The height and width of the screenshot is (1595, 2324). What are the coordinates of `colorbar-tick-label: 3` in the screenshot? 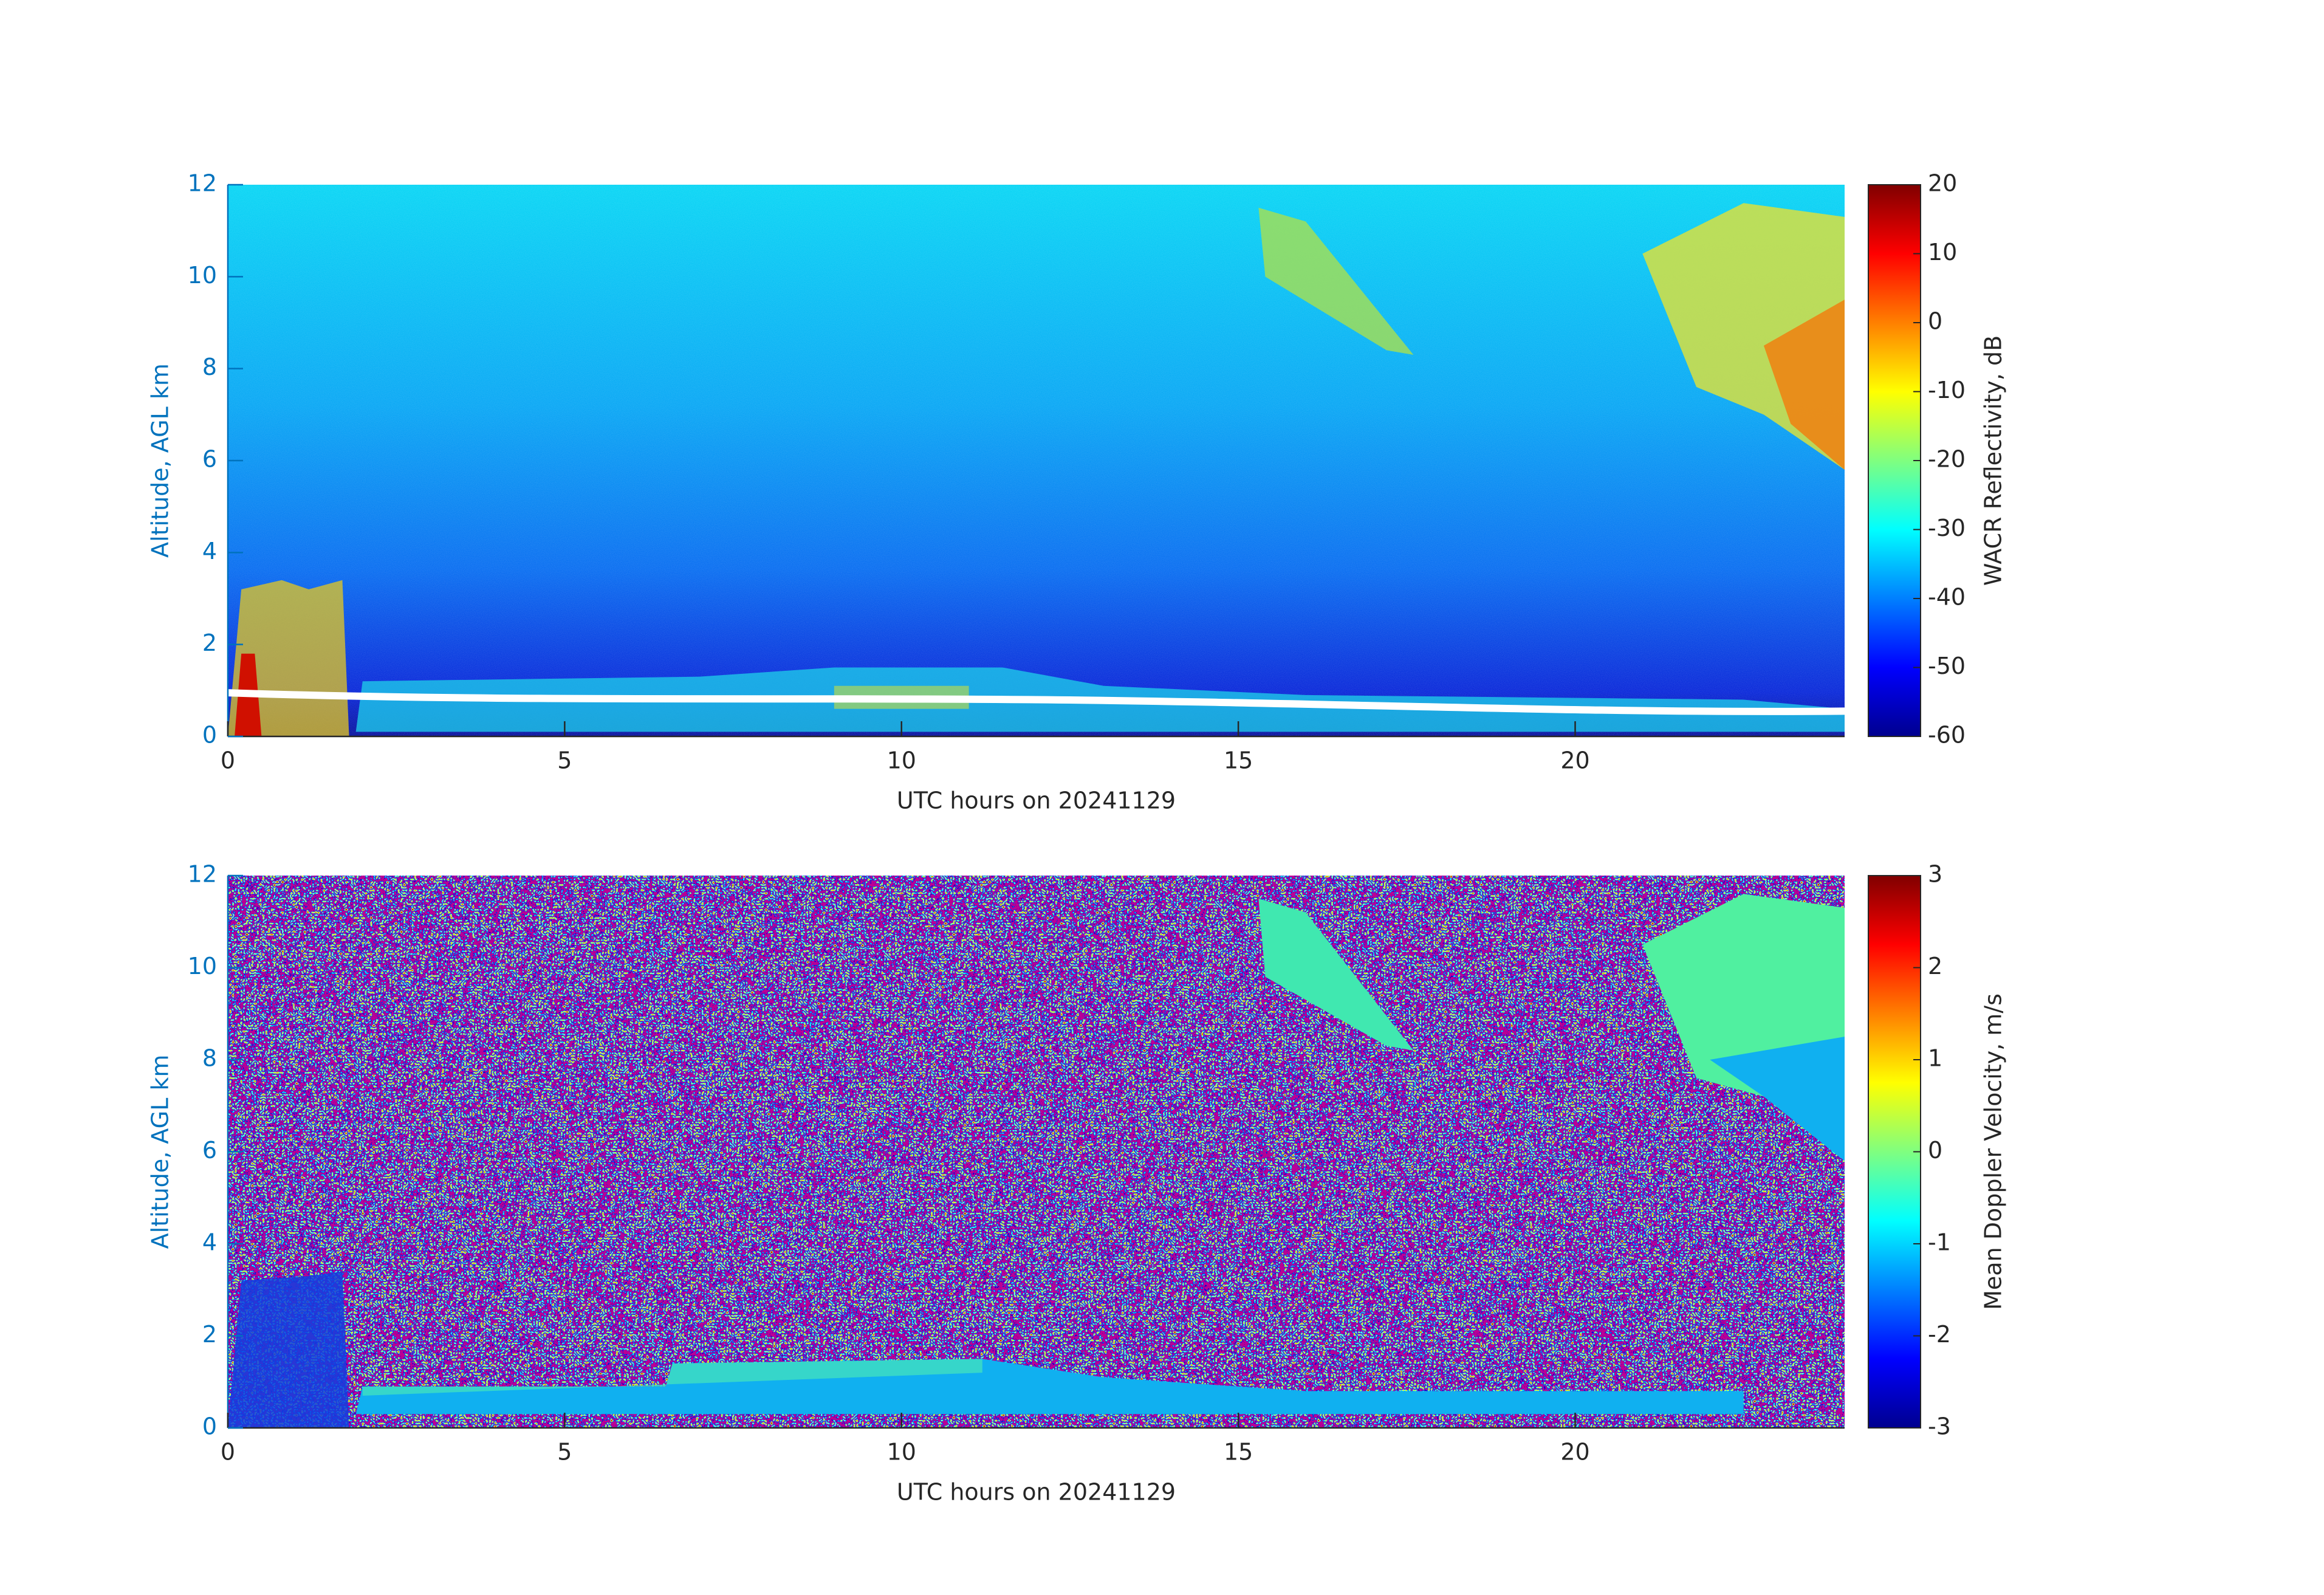 It's located at (1935, 874).